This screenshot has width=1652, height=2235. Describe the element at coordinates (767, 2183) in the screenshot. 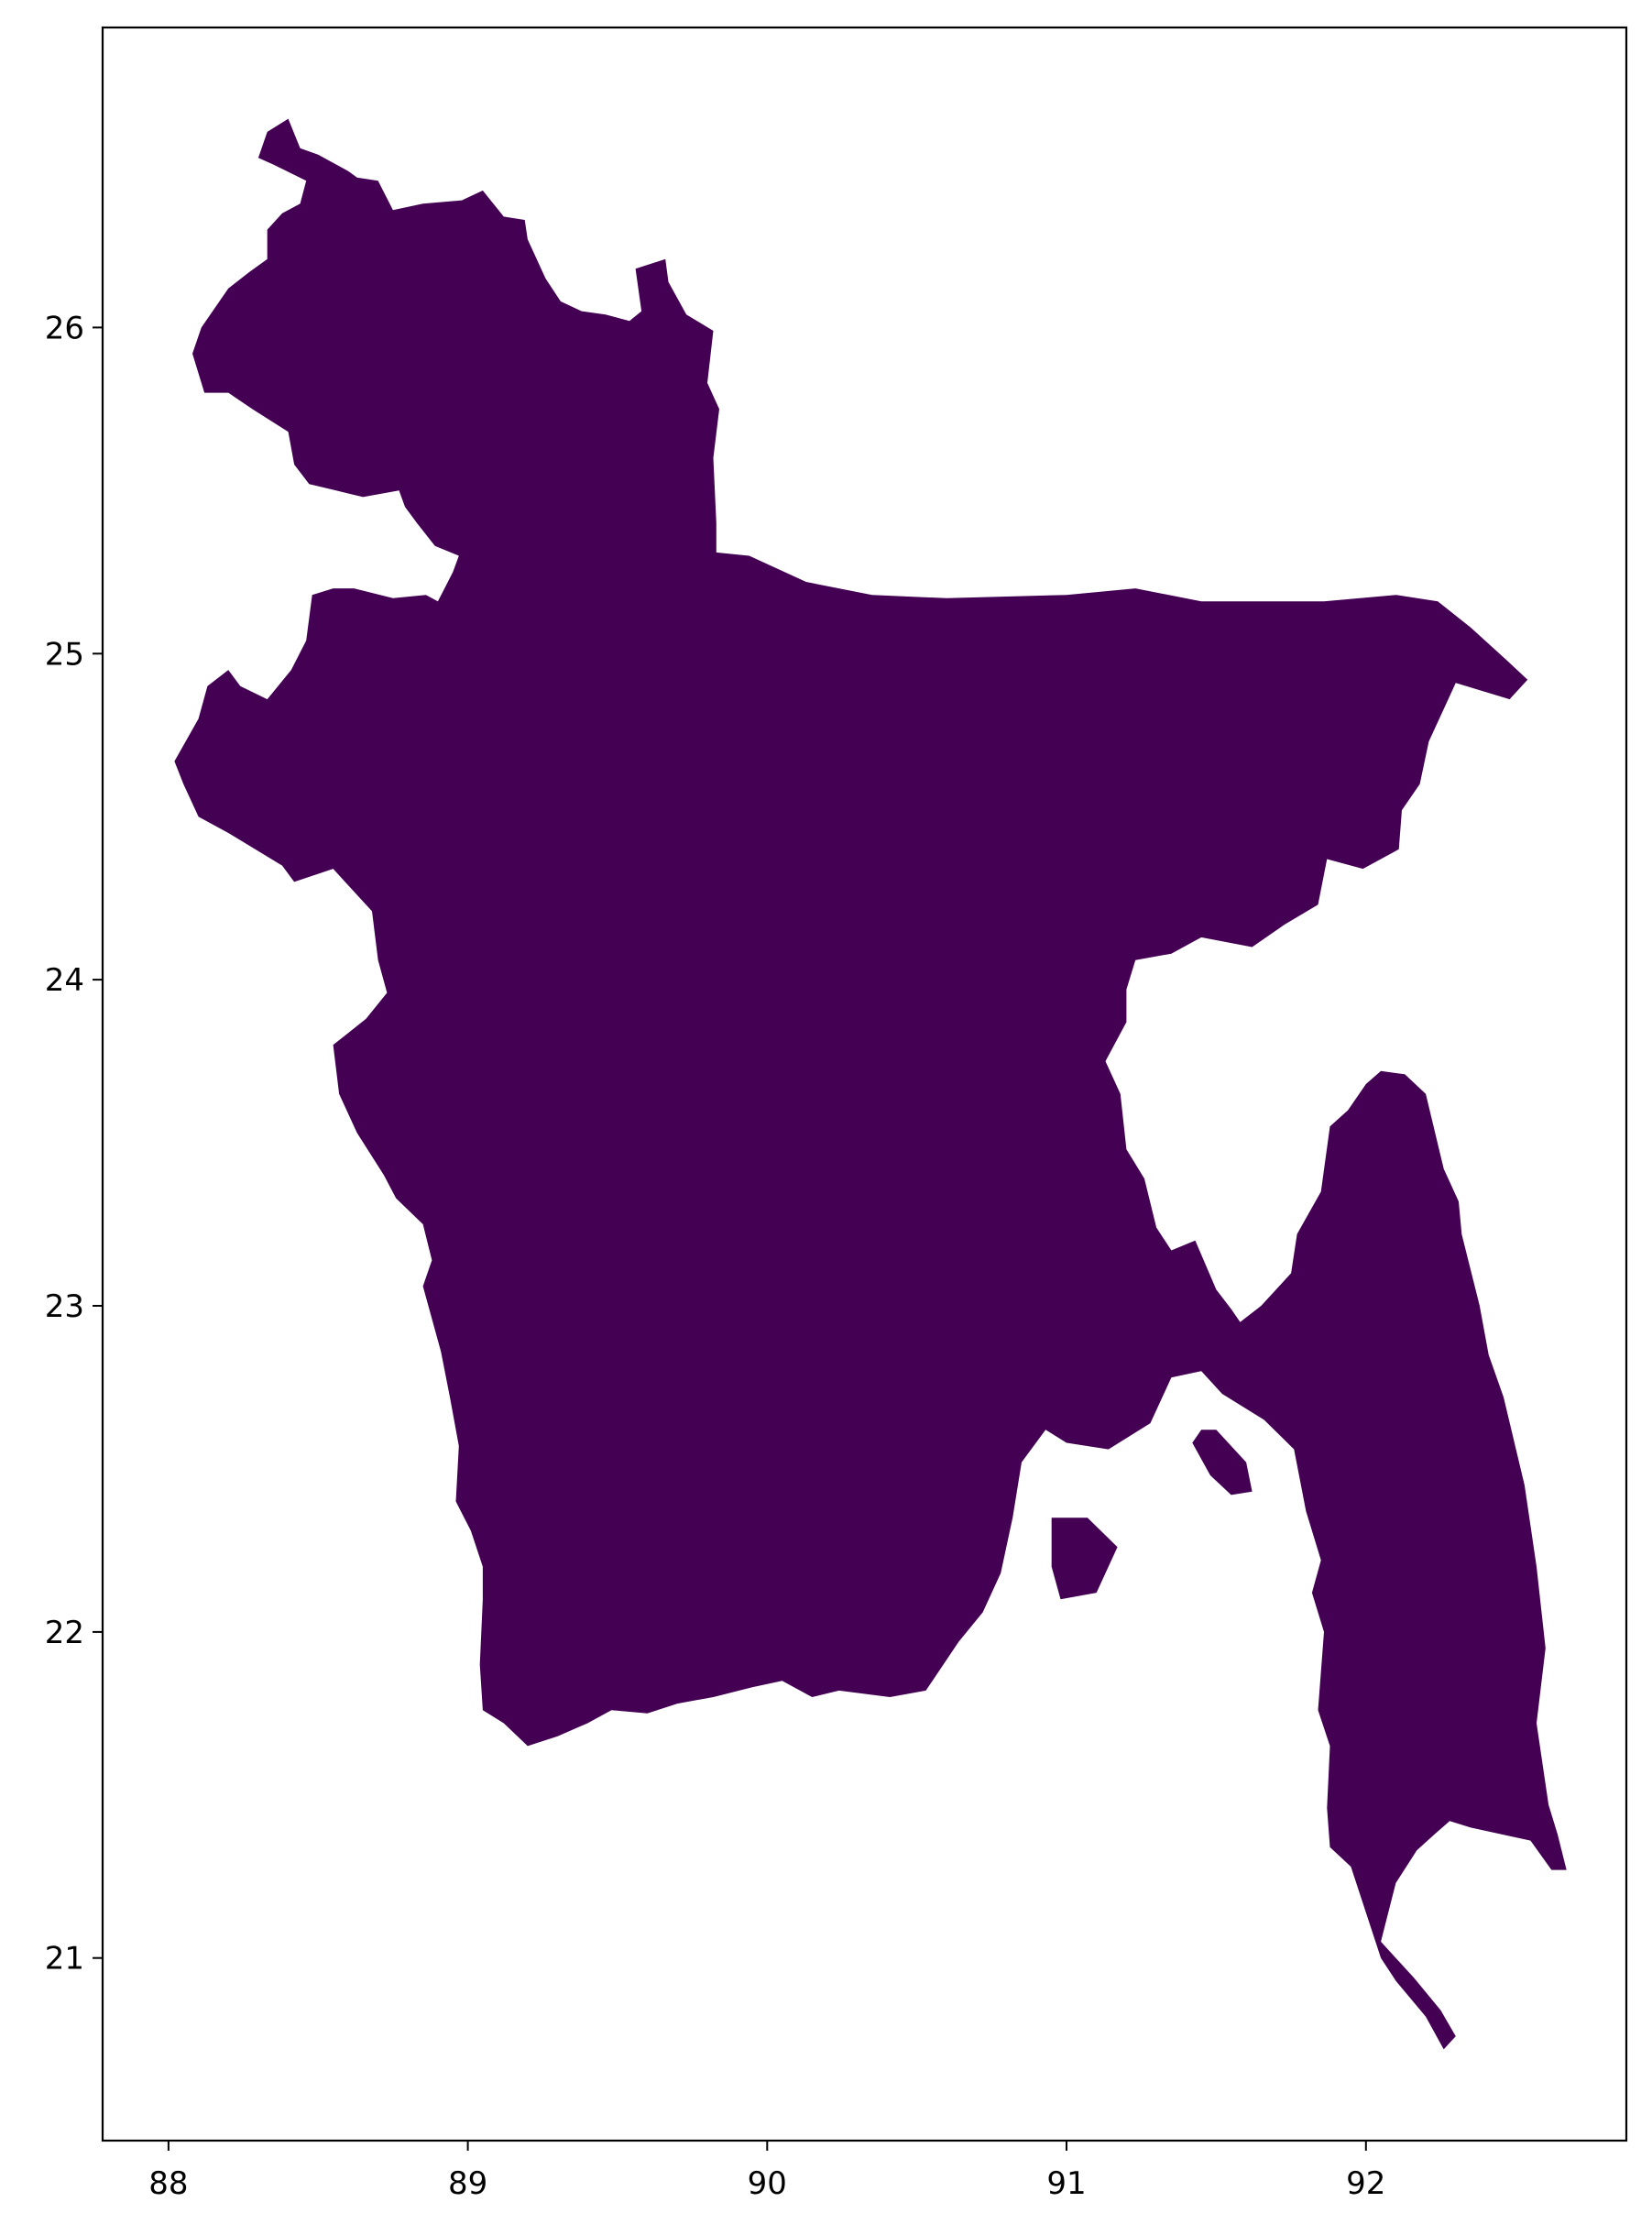

I see `x-tick-label: 90` at that location.